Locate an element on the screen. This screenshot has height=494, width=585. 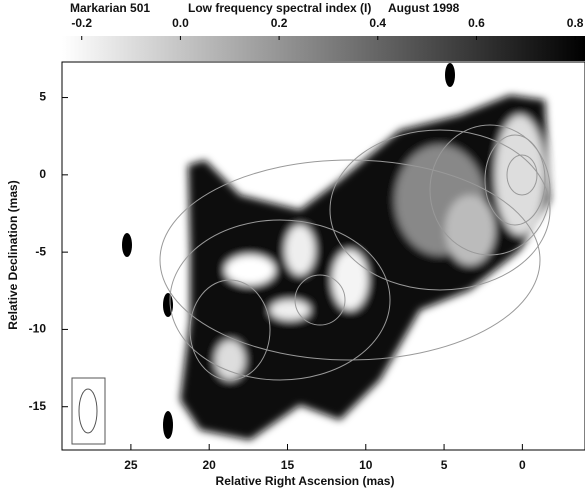
x-tick-label: 15 is located at coordinates (288, 465).